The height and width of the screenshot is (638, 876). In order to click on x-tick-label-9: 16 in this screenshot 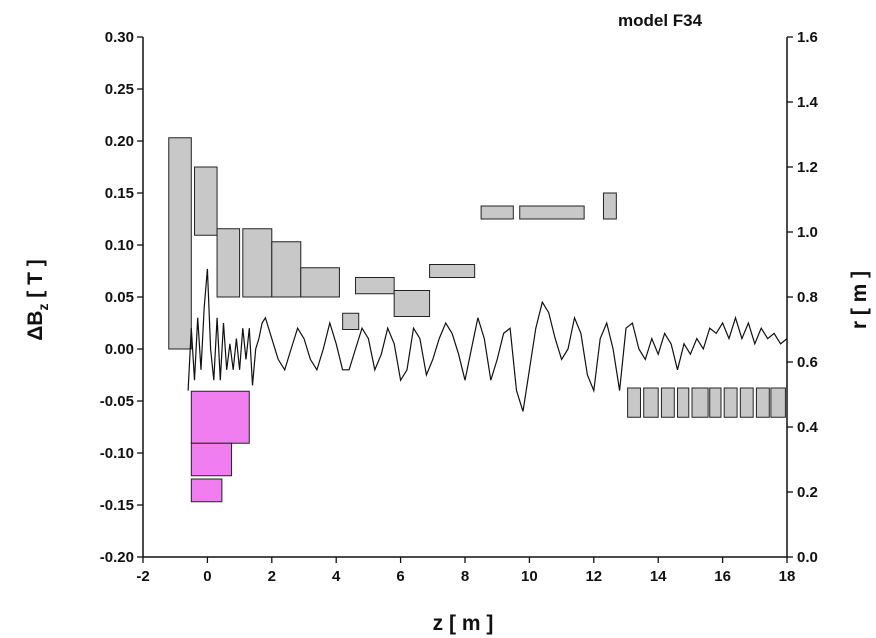, I will do `click(722, 576)`.